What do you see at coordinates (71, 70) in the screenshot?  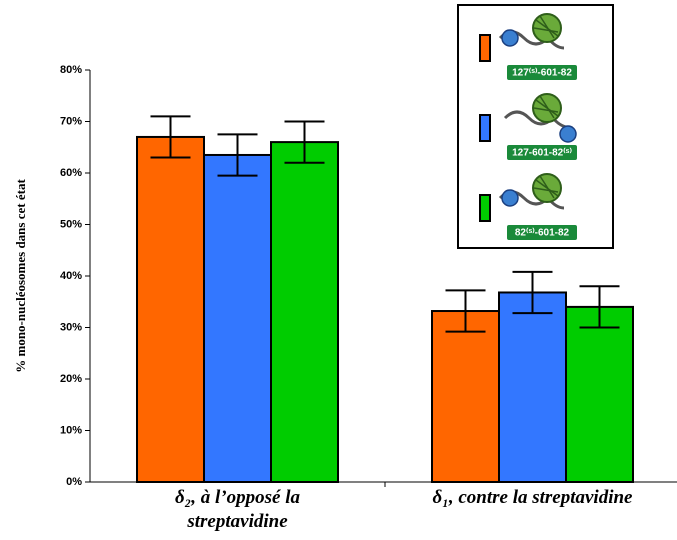 I see `y-tick-label: 80%` at bounding box center [71, 70].